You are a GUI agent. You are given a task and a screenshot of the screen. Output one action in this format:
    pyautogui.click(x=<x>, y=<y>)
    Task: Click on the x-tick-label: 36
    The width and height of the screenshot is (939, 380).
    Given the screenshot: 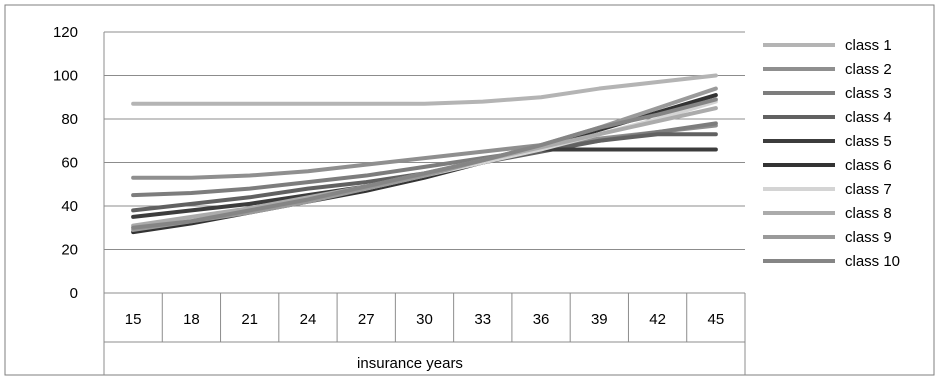 What is the action you would take?
    pyautogui.click(x=541, y=319)
    